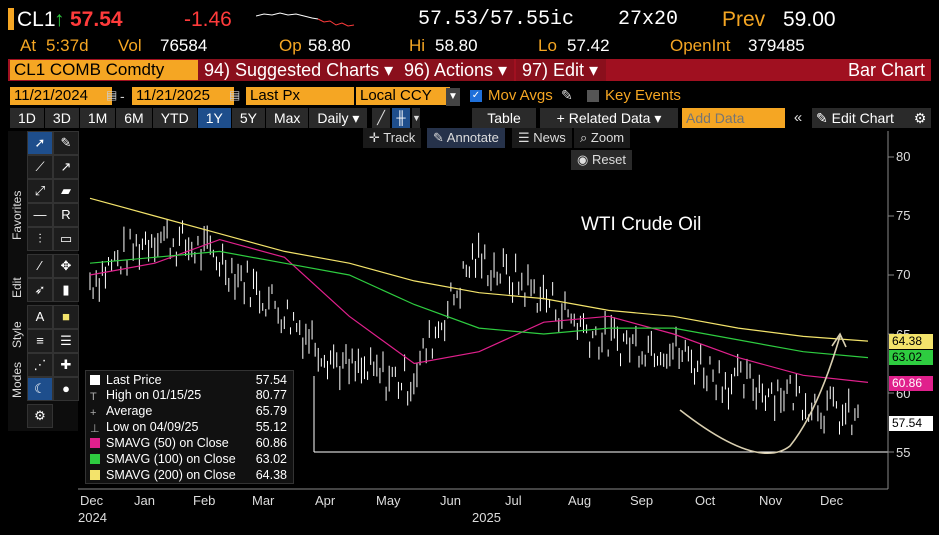 The image size is (939, 535). I want to click on crosshair-icon: ✛, so click(376, 137).